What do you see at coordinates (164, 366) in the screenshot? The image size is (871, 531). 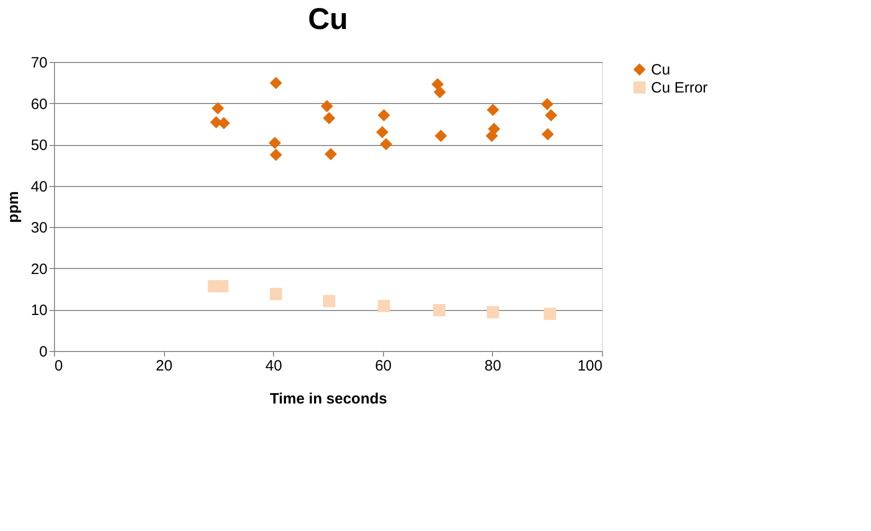 I see `x-tick-label: 20` at bounding box center [164, 366].